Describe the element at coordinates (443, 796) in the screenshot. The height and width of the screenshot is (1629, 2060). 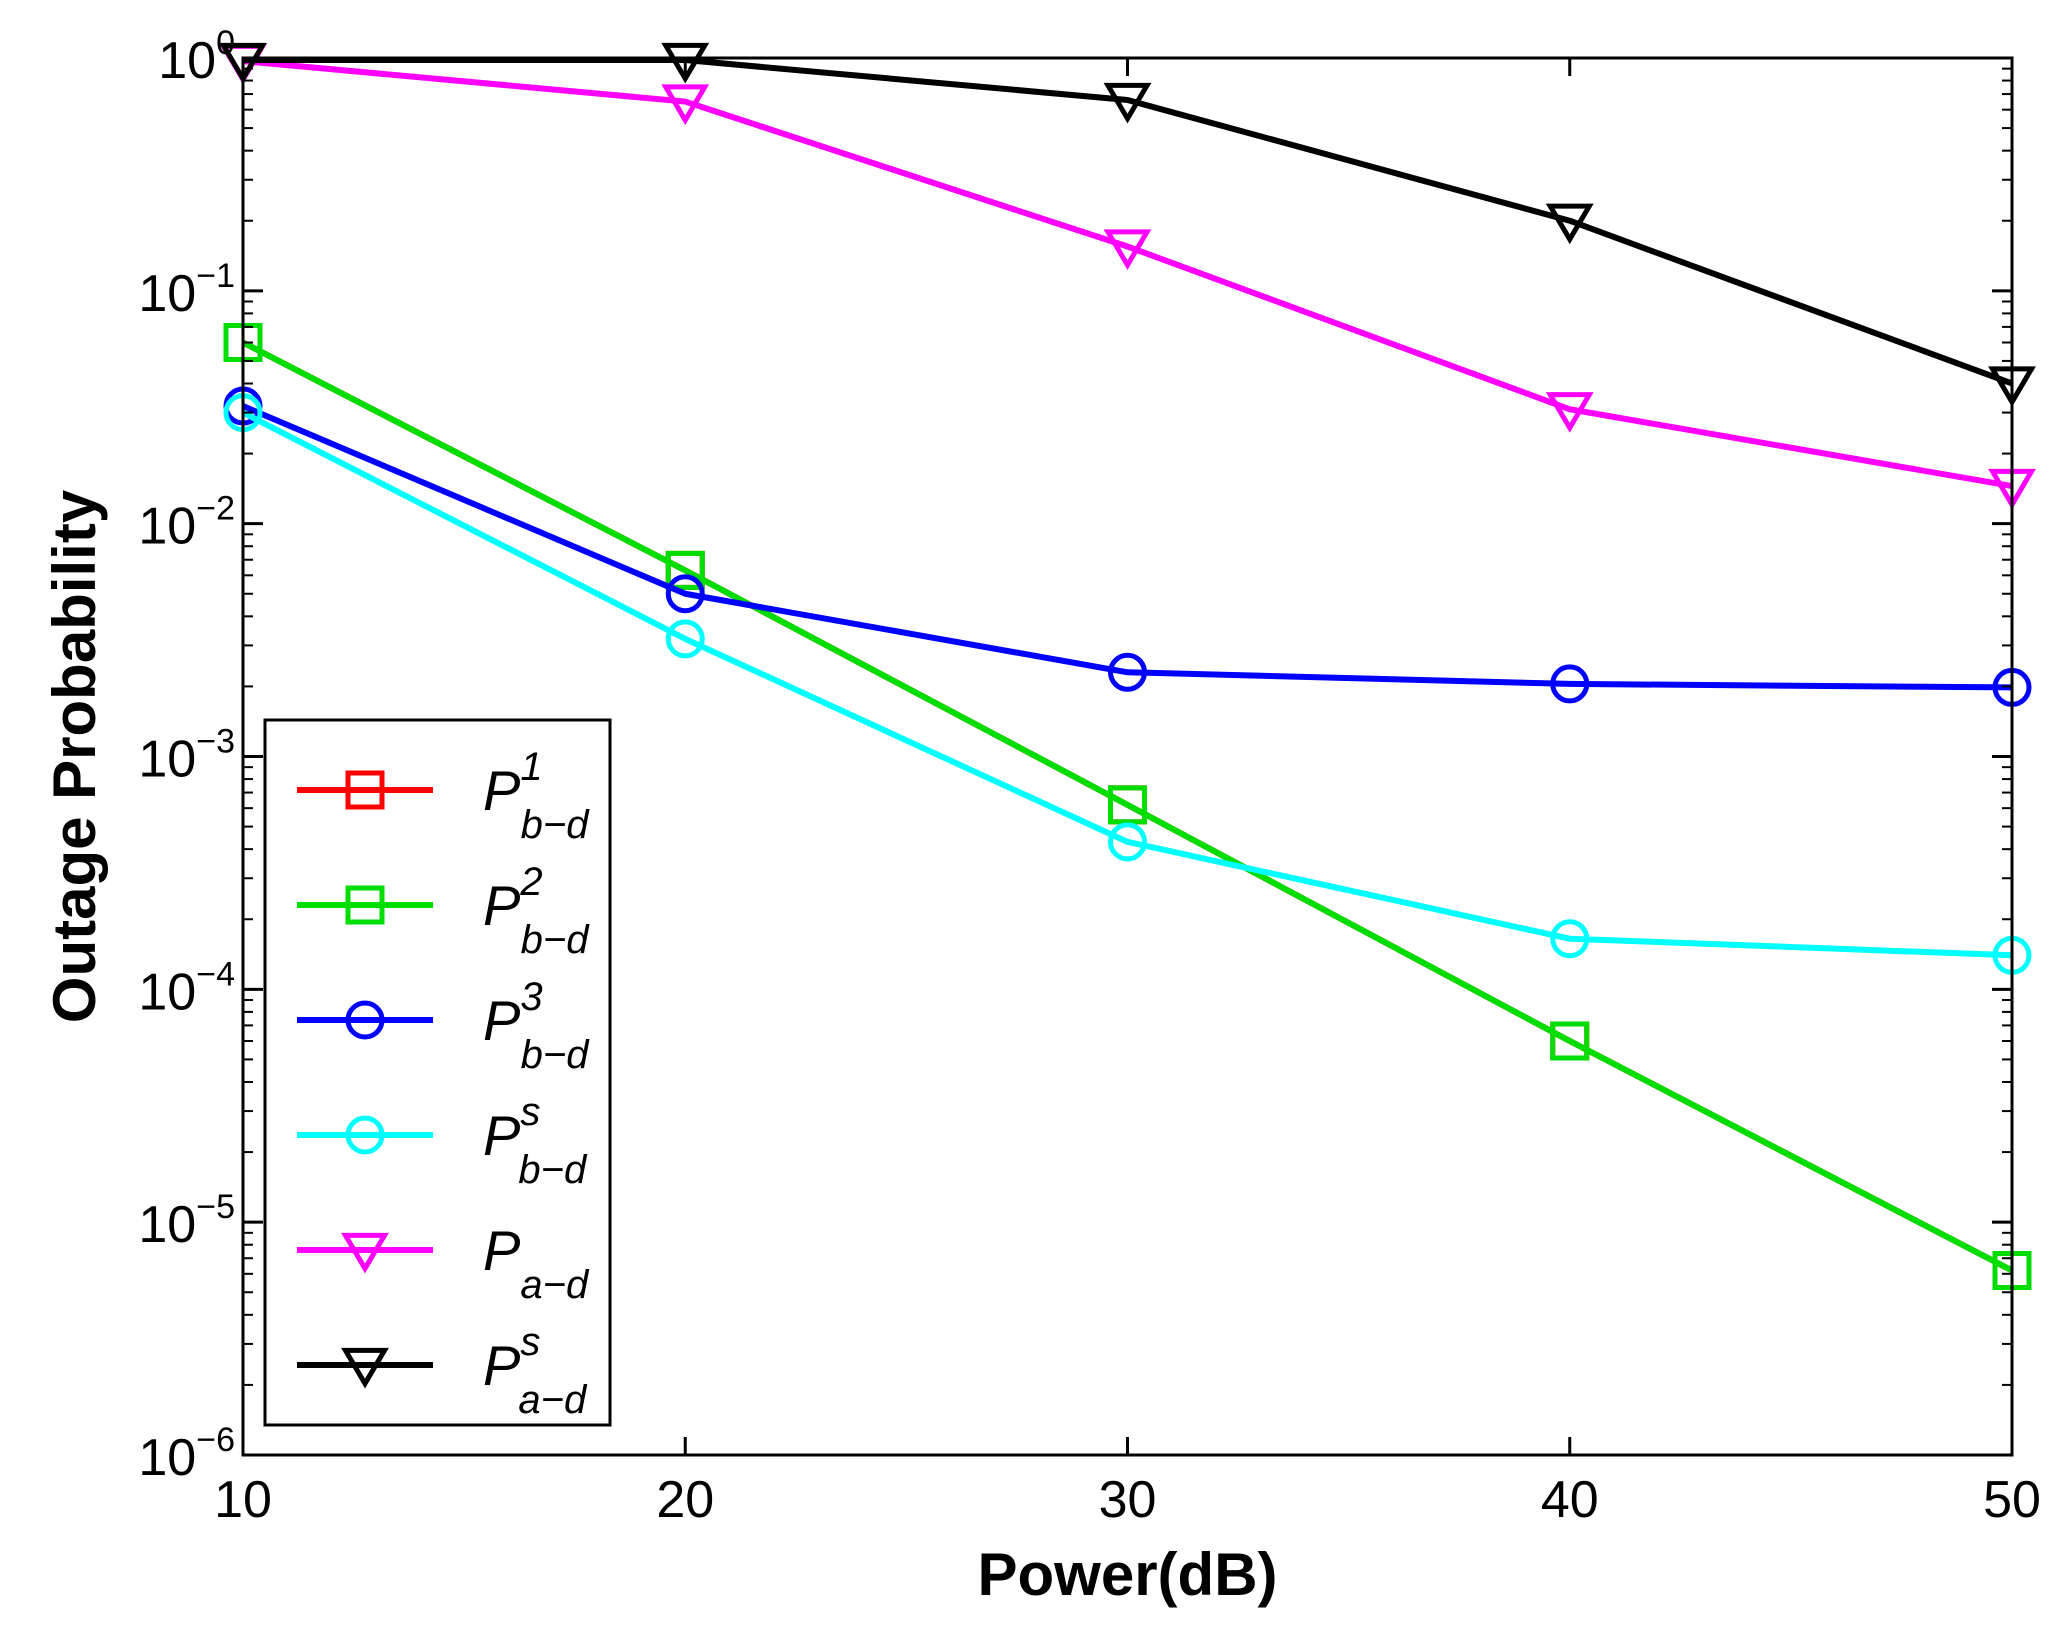
I see `legend-entry: P1 b−d` at that location.